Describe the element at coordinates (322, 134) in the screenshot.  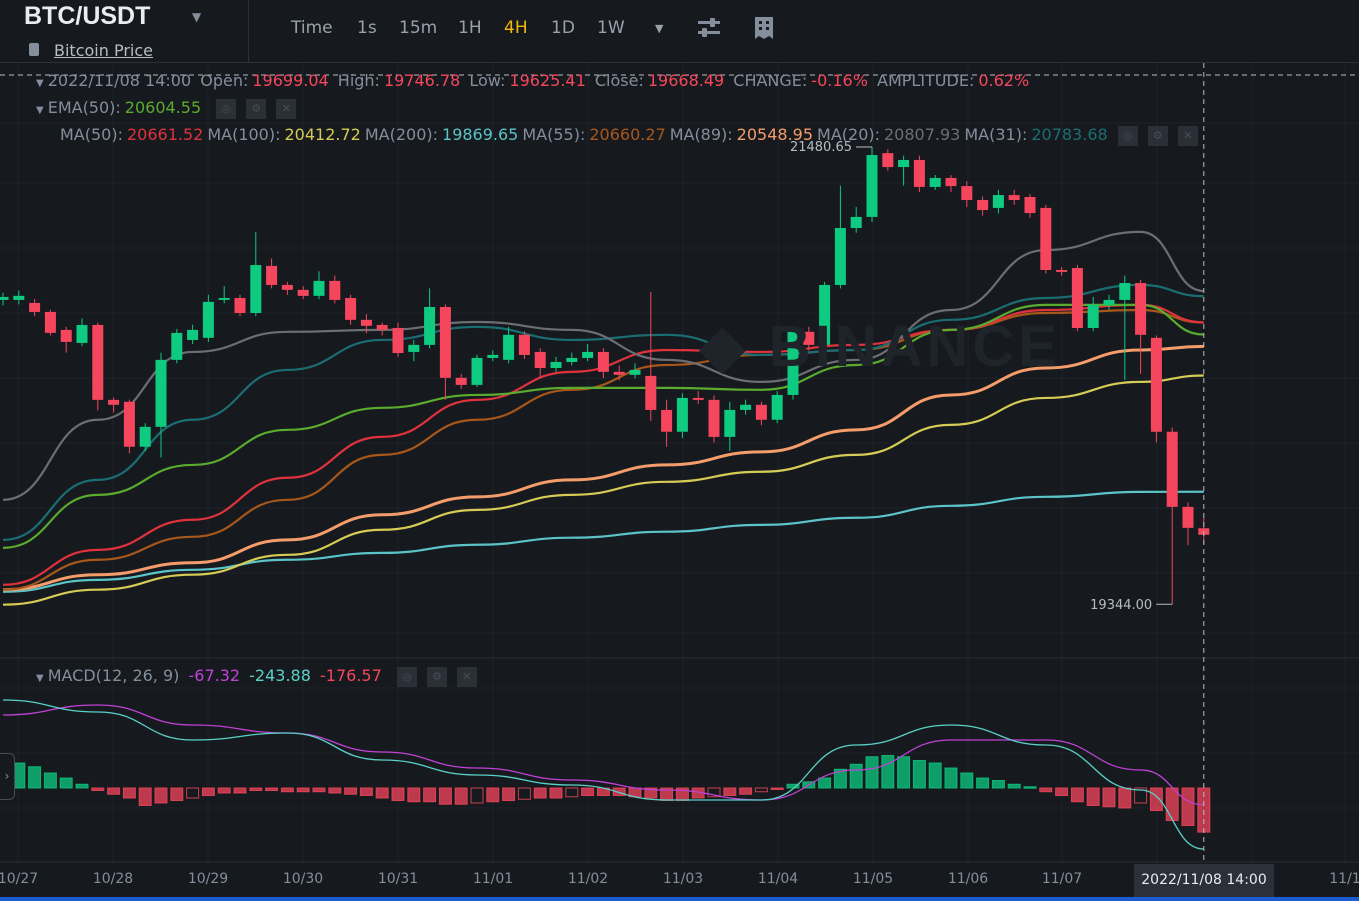
I see `ma-value: 20412.72` at that location.